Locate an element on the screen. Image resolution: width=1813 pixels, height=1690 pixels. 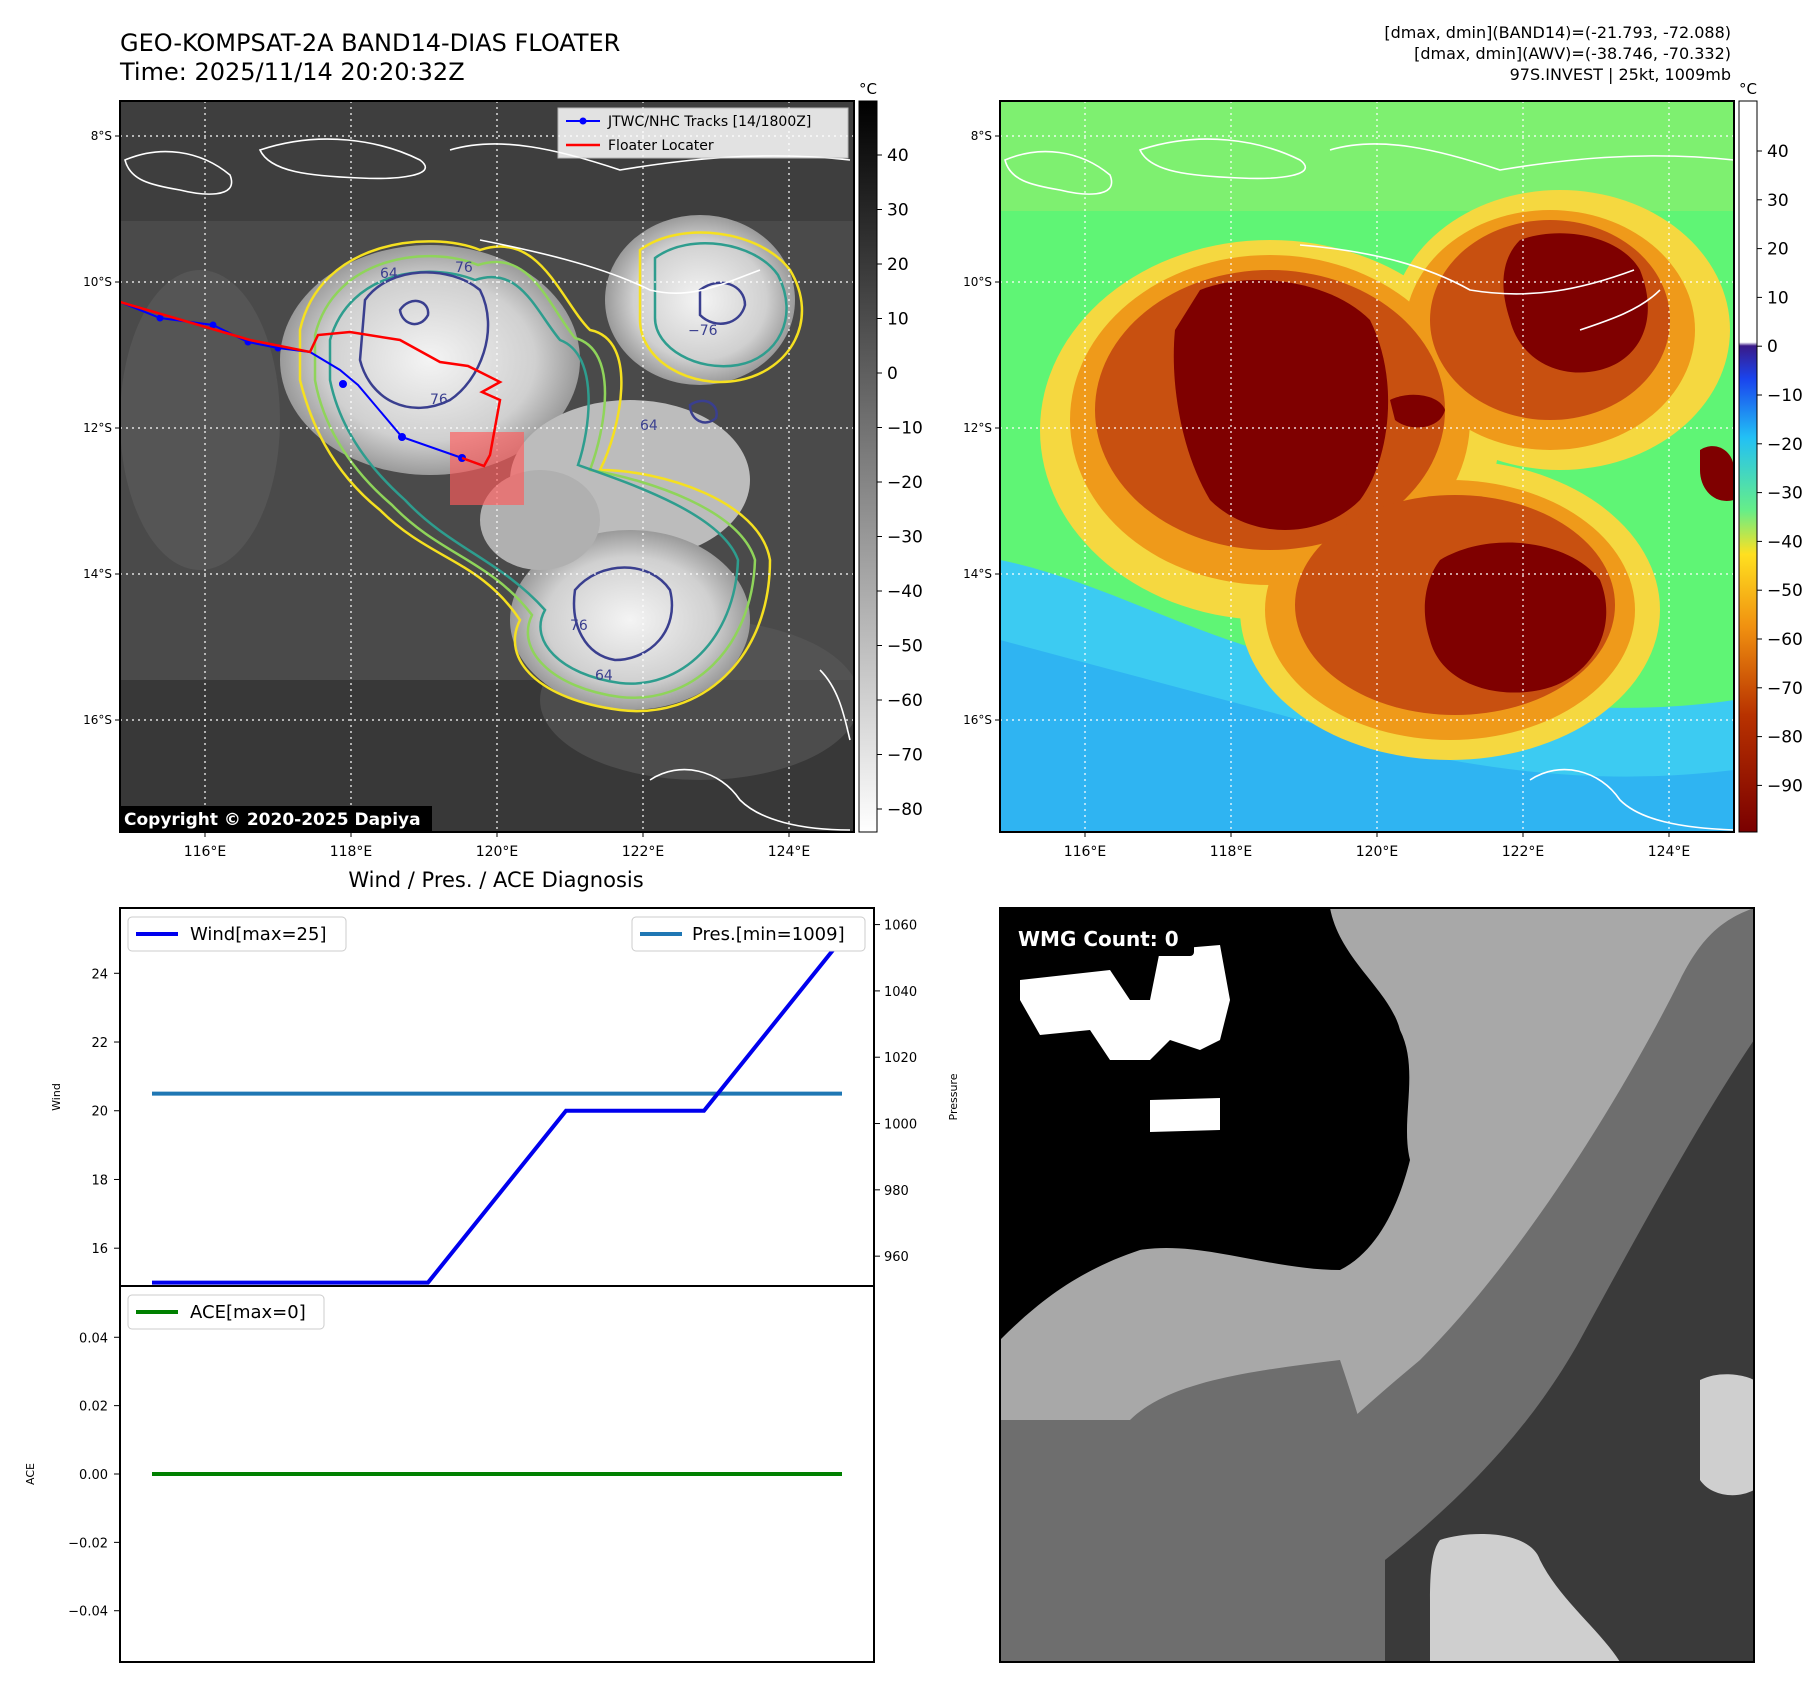
floater-locater-line is located at coordinates (311, 384).